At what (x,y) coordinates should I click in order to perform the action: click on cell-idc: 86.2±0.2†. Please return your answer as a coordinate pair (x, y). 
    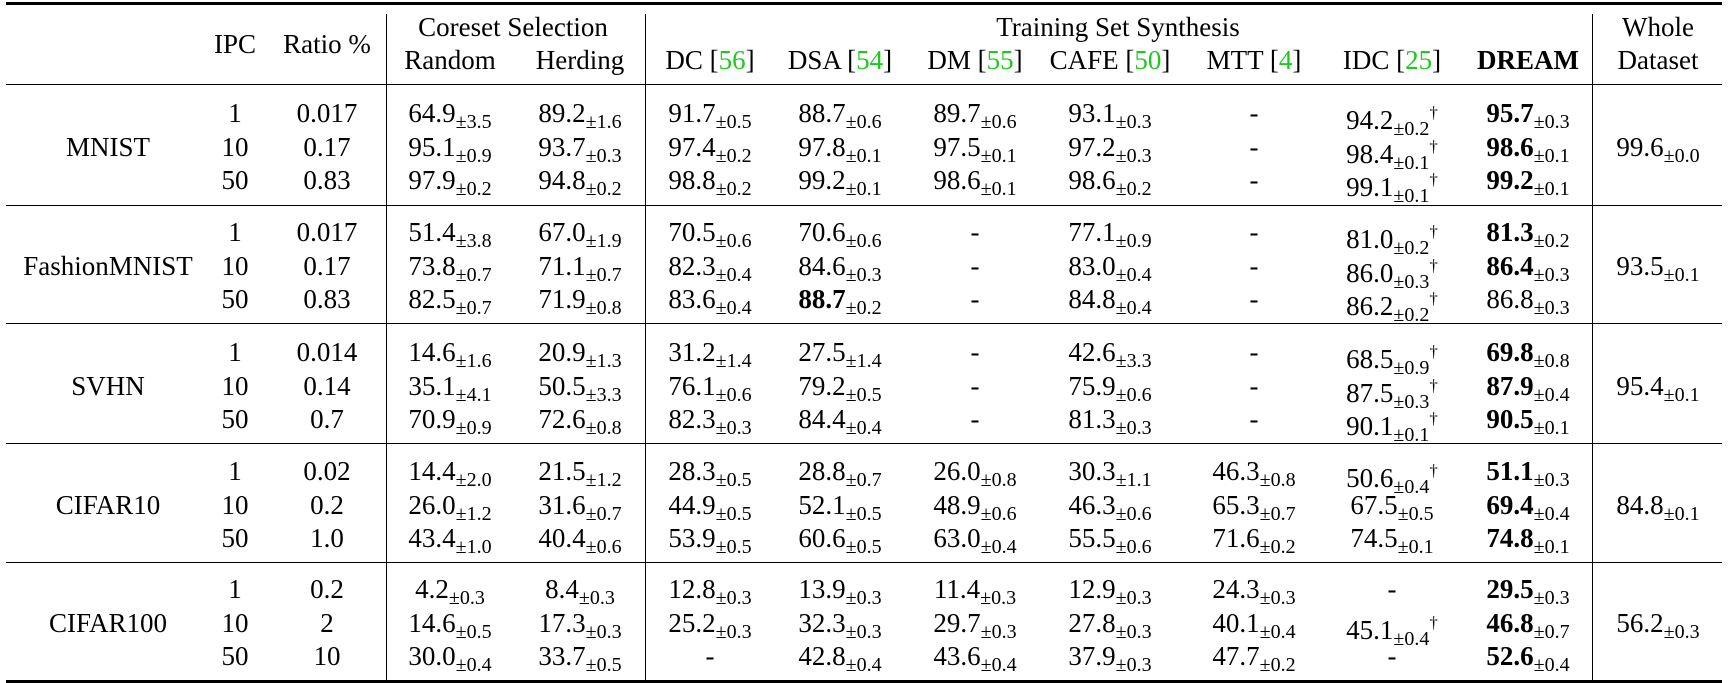
    Looking at the image, I should click on (1392, 307).